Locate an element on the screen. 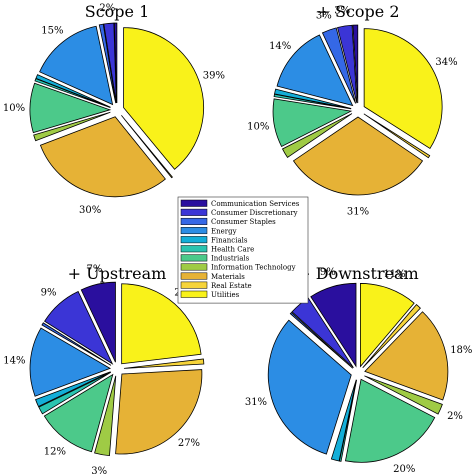 This screenshot has height=474, width=474. legend-label: Utilities is located at coordinates (225, 295).